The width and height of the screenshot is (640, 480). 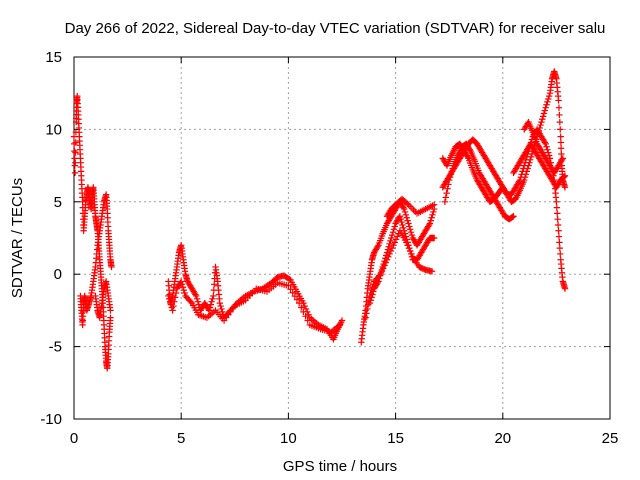 What do you see at coordinates (410, 207) in the screenshot?
I see `series-s9` at bounding box center [410, 207].